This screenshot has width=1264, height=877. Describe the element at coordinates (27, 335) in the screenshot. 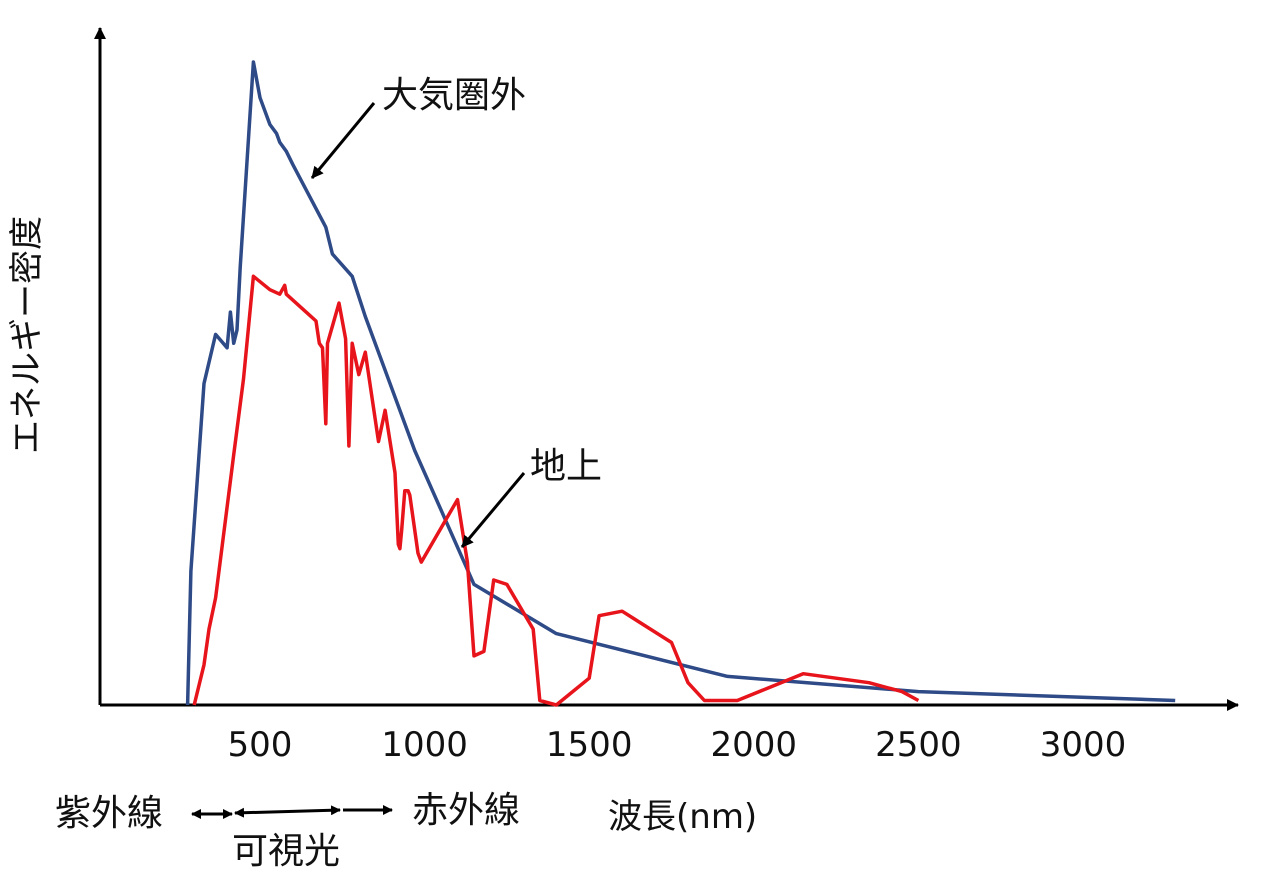

I see `y-axis-label: エネルギー密度` at that location.